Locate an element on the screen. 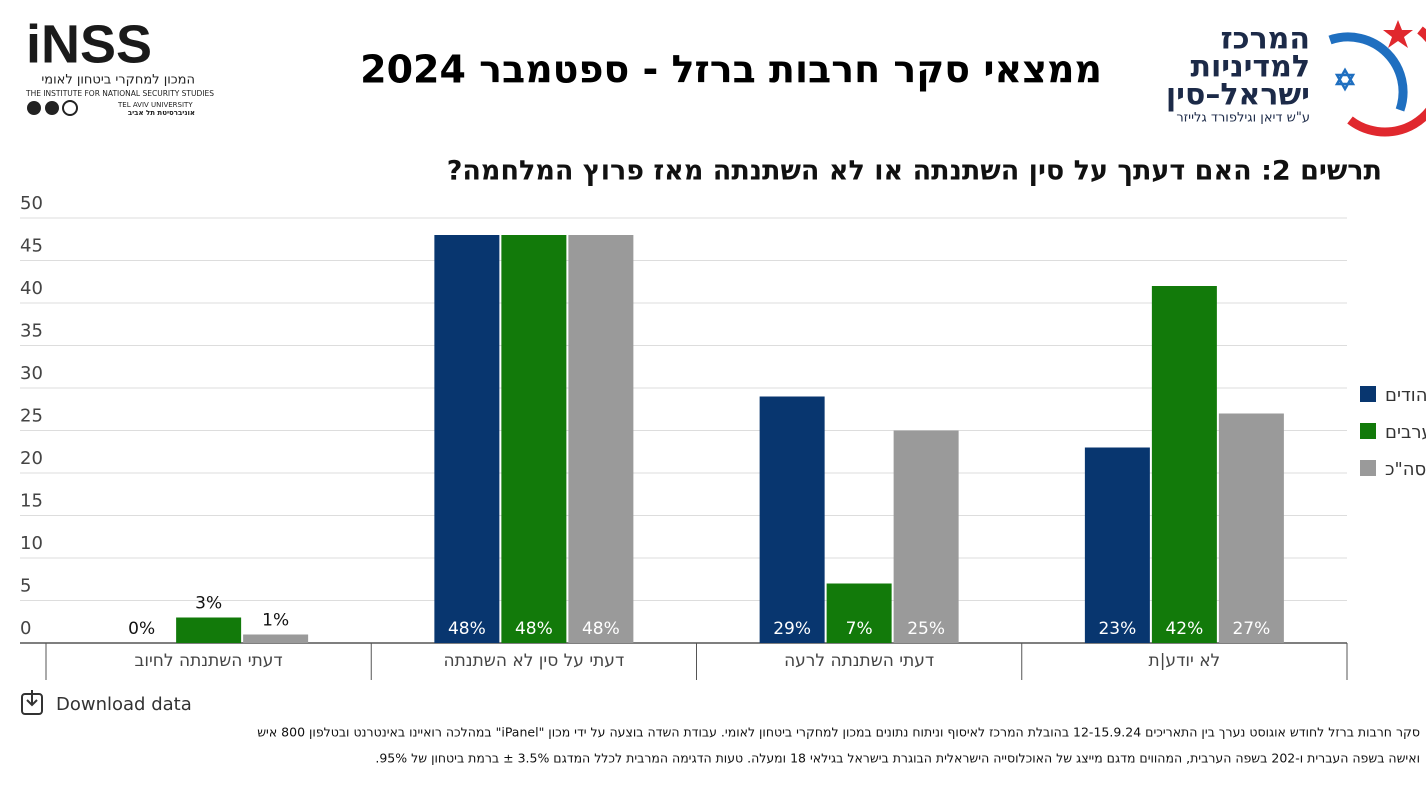 This screenshot has height=794, width=1426. x-tick-label: דעתי השתנתה לרעה is located at coordinates (859, 661).